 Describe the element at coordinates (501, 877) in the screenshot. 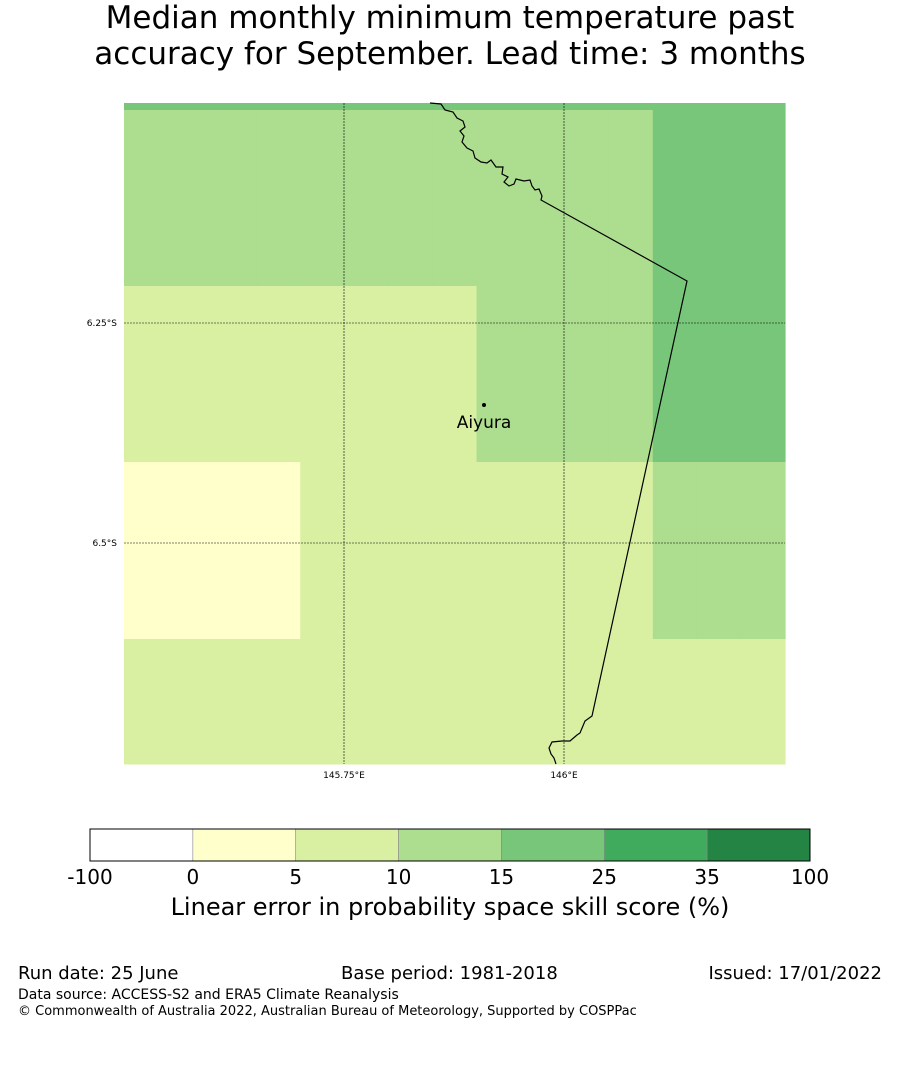

I see `colorbar-tick-label: 15` at that location.